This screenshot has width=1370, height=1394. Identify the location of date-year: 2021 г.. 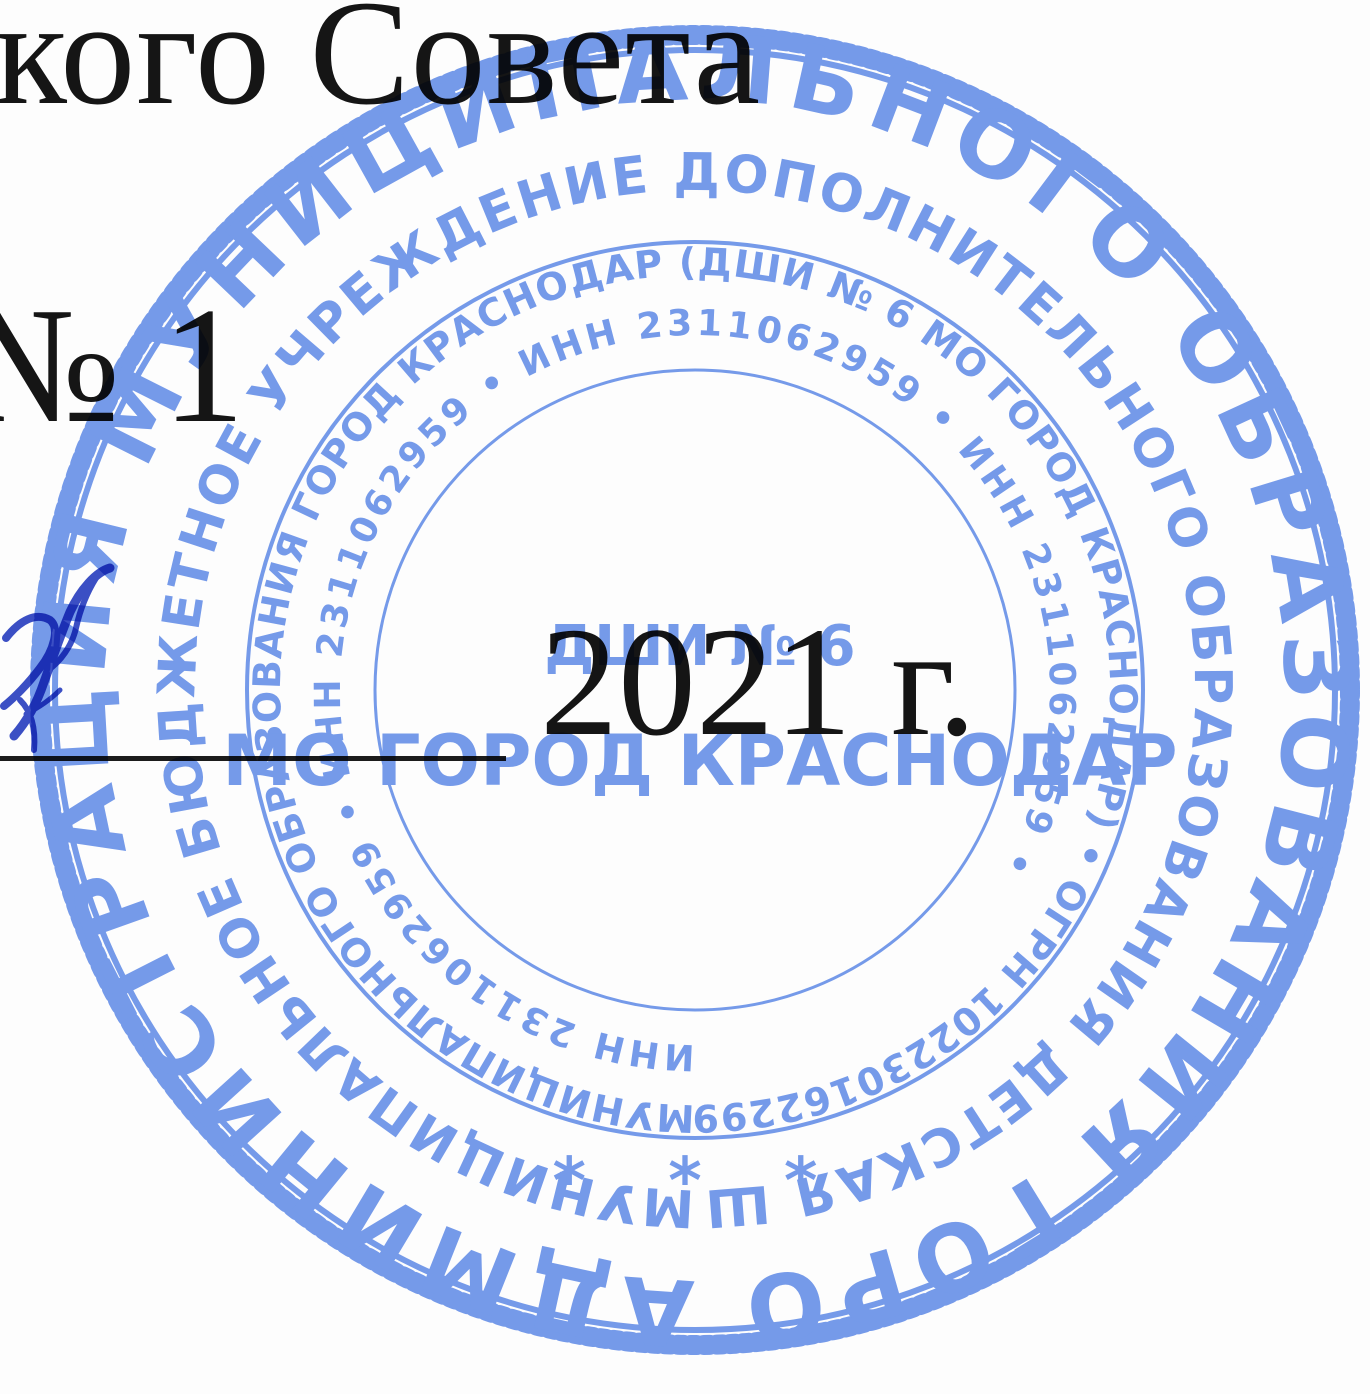
(758, 681).